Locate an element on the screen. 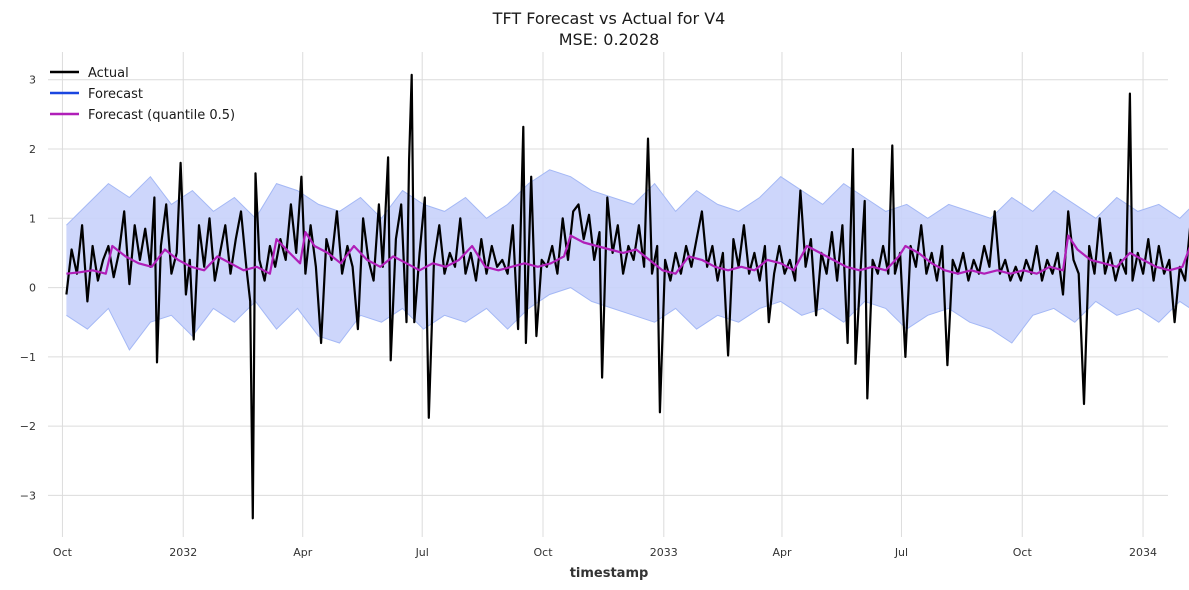  y-tick-label: −2 is located at coordinates (28, 426).